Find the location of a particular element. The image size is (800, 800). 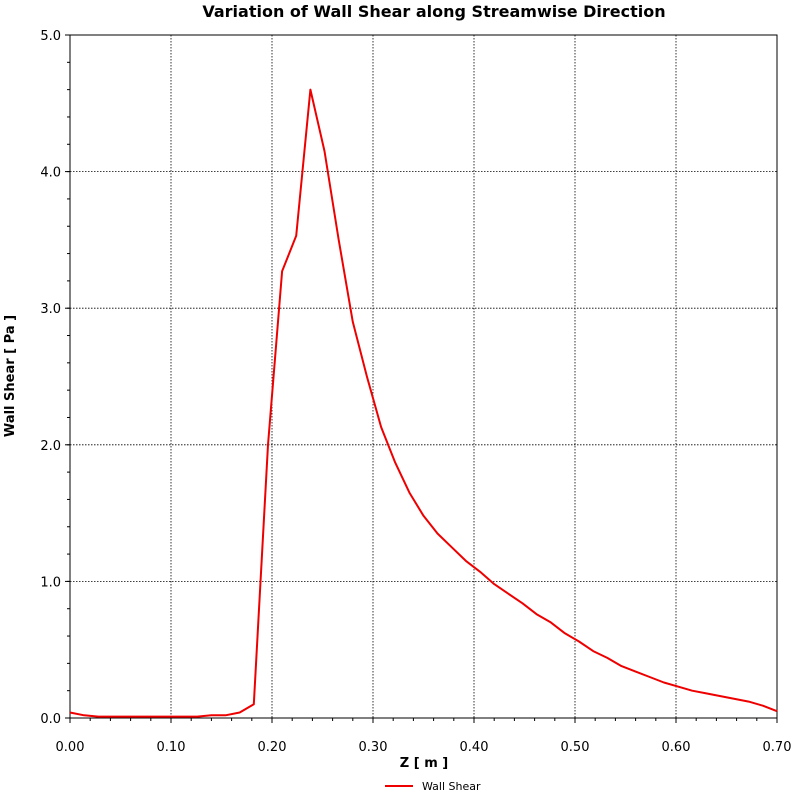

x-tick-label: 0.10 is located at coordinates (171, 747).